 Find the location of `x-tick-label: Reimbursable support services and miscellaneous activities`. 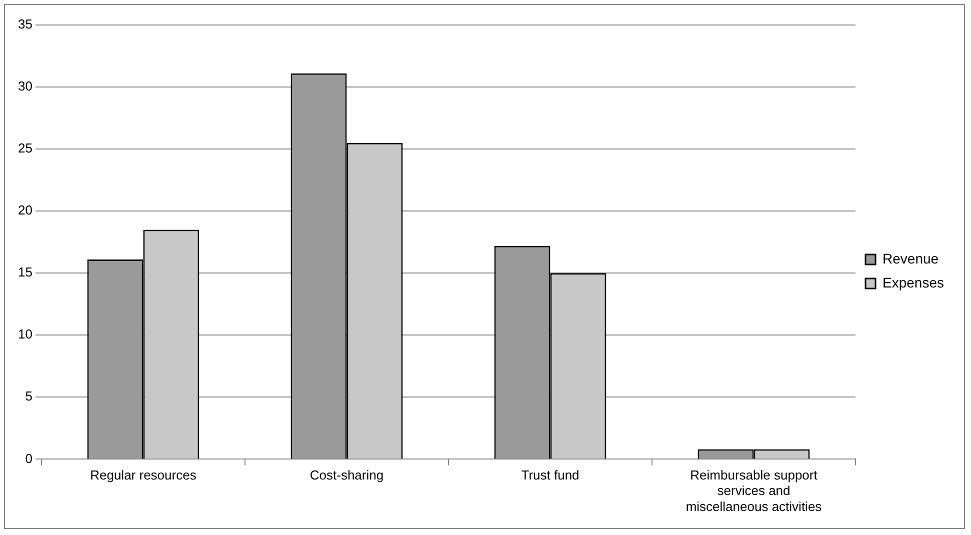

x-tick-label: Reimbursable support services and miscellaneous activities is located at coordinates (754, 491).